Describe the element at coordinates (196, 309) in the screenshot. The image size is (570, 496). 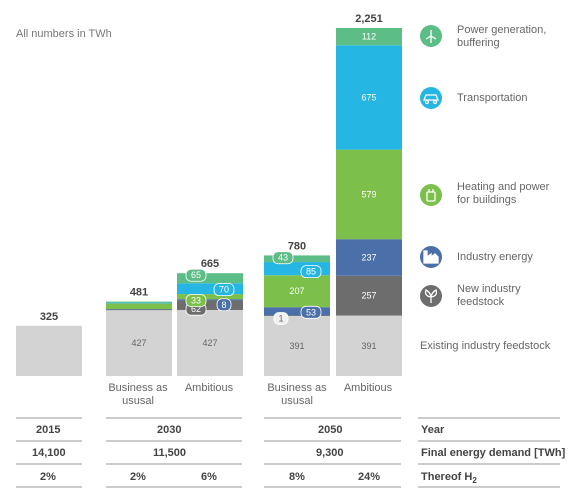
I see `bar-2-label-new_feedstock: 62` at that location.